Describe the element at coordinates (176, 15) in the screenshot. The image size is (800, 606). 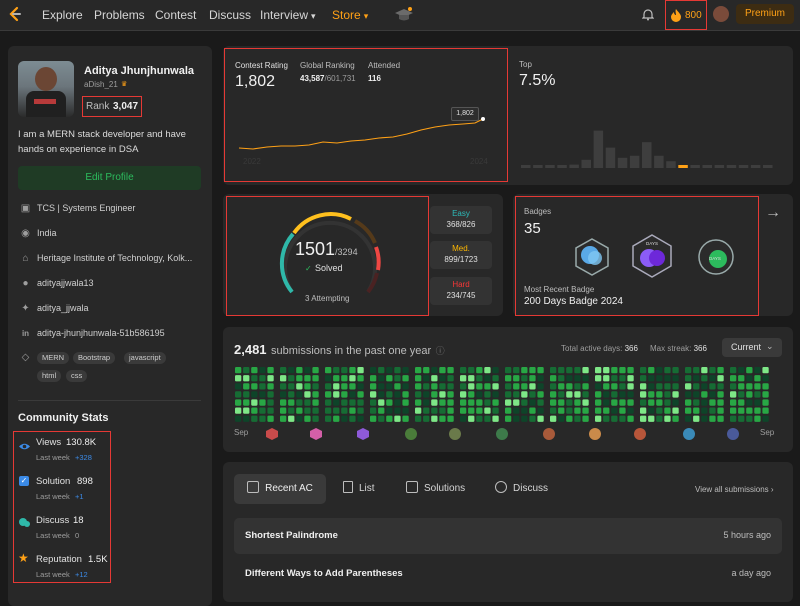
I see `nav-contest: Contest` at that location.